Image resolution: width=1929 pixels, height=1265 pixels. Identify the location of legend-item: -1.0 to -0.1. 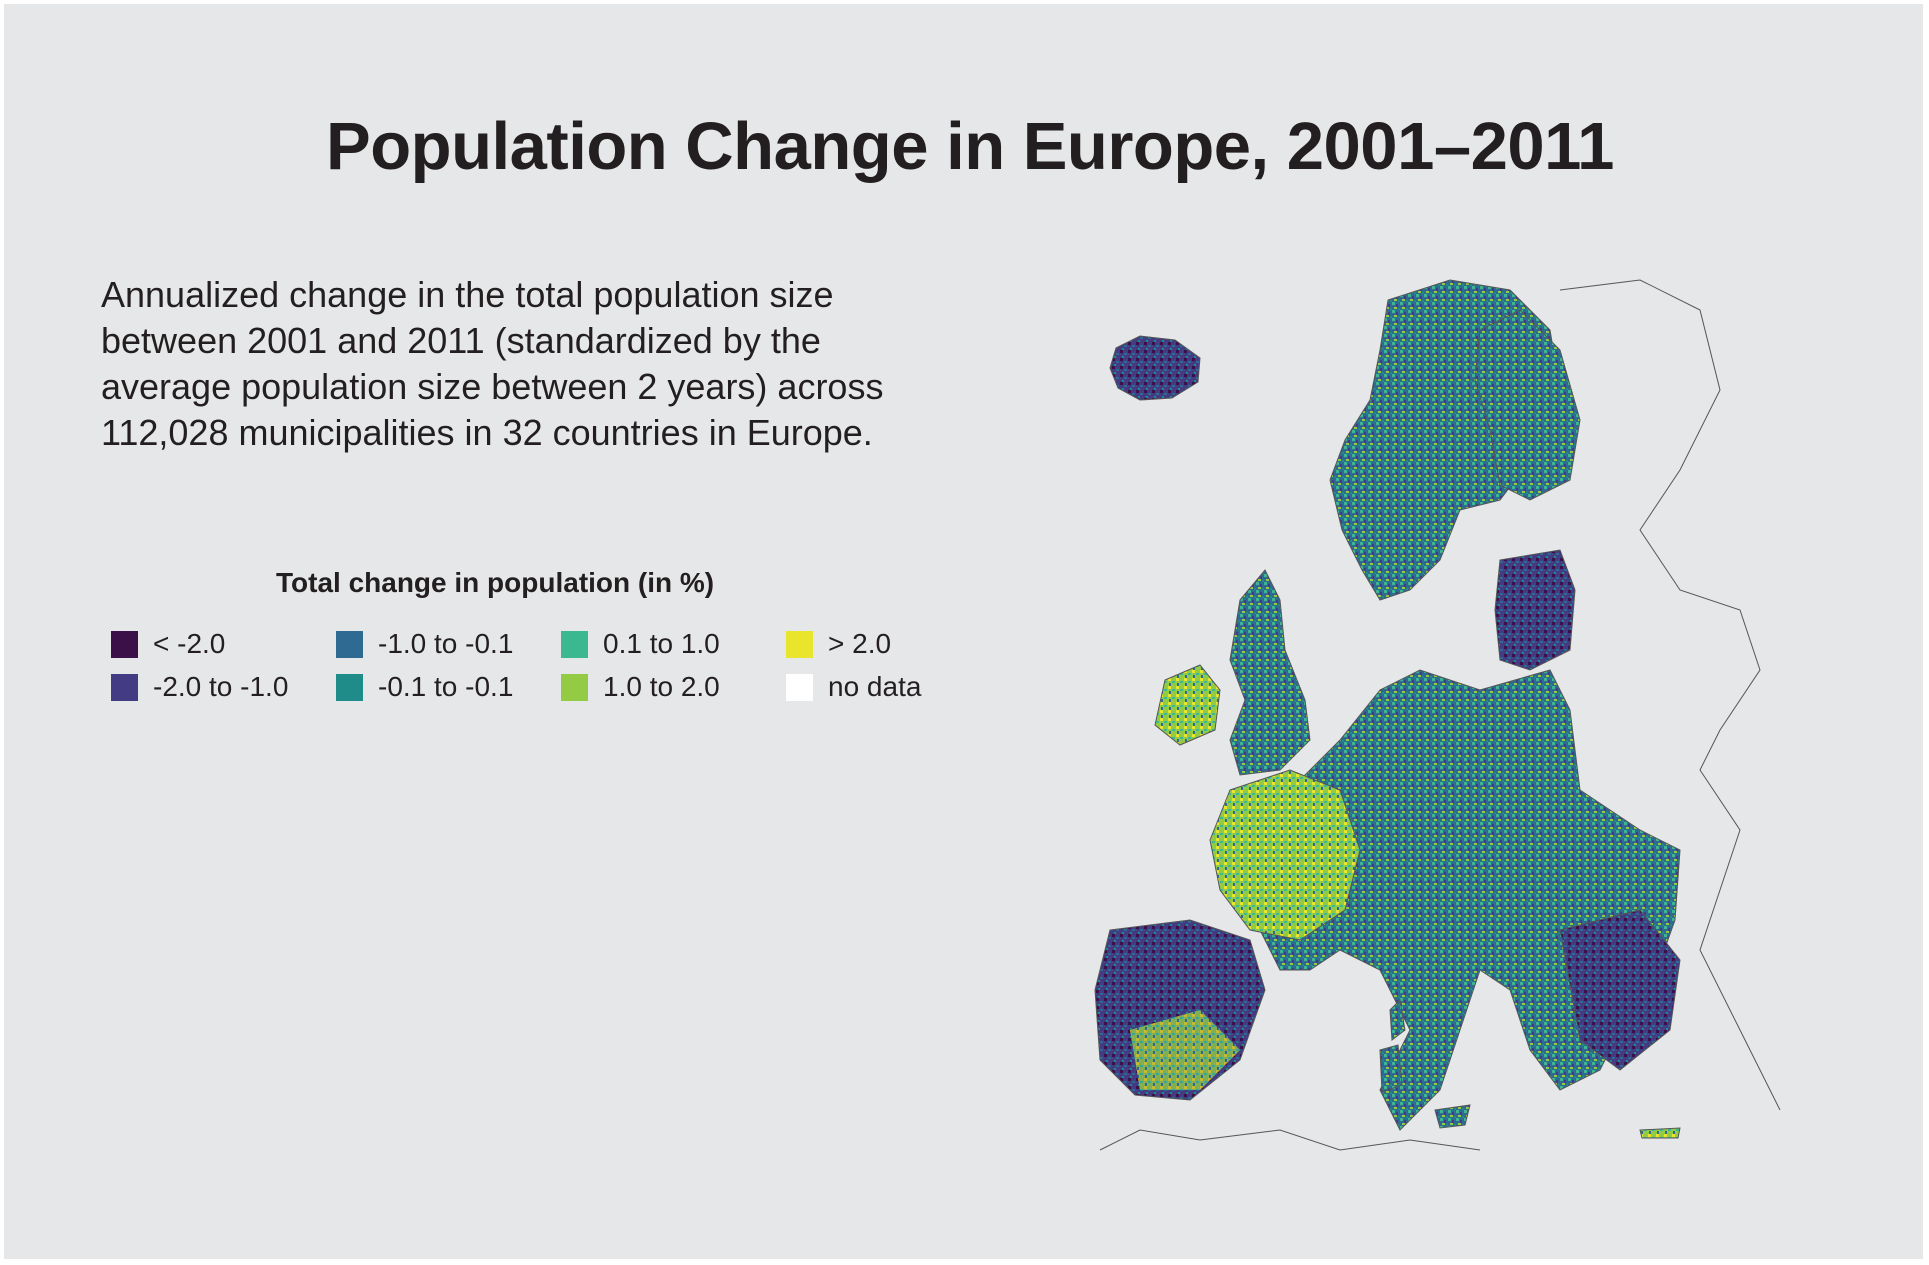
(425, 643).